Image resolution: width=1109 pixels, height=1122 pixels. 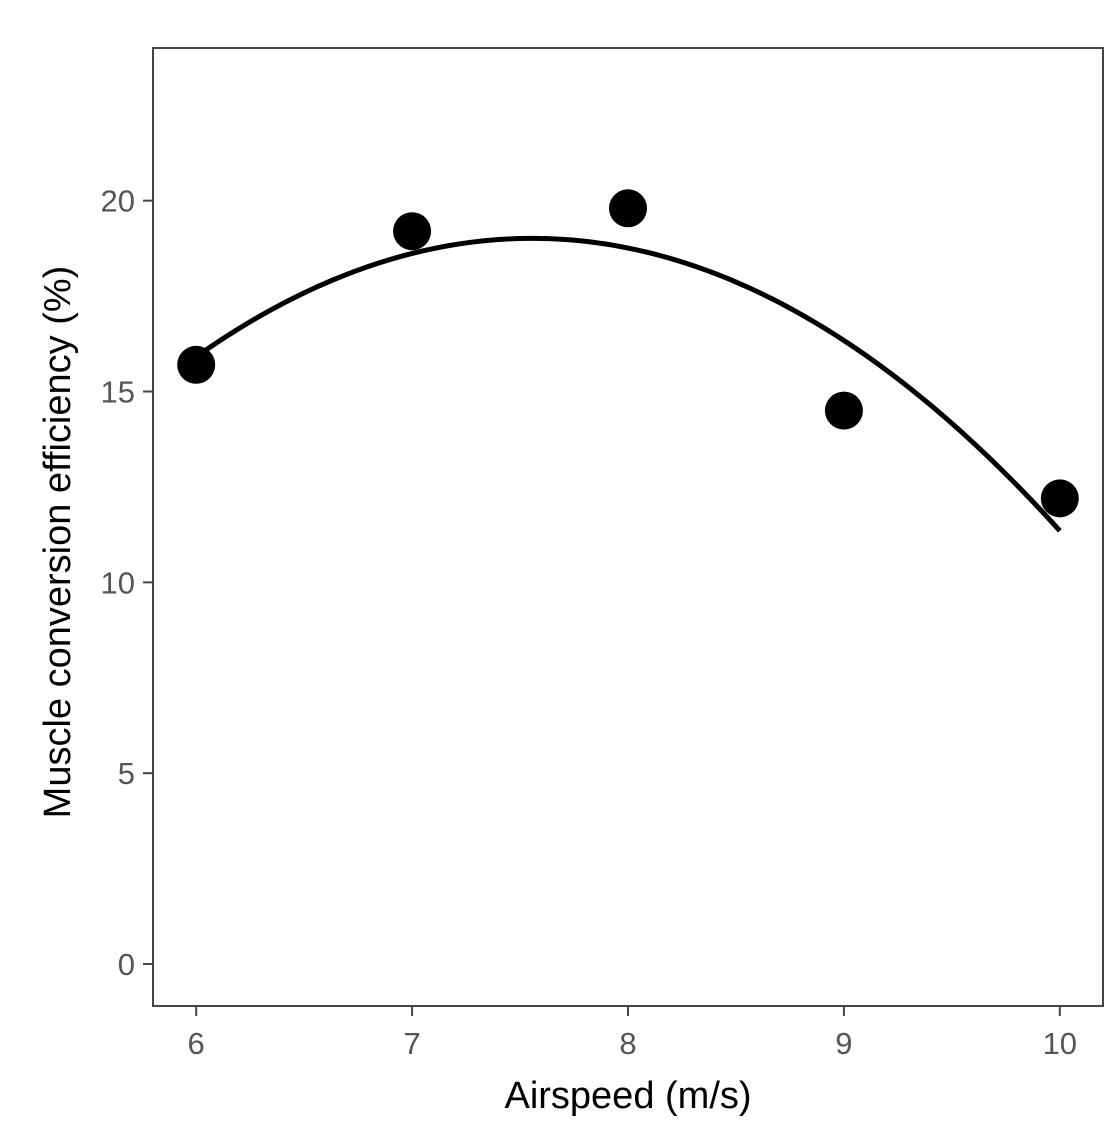 What do you see at coordinates (126, 773) in the screenshot?
I see `y-tick-label: 5` at bounding box center [126, 773].